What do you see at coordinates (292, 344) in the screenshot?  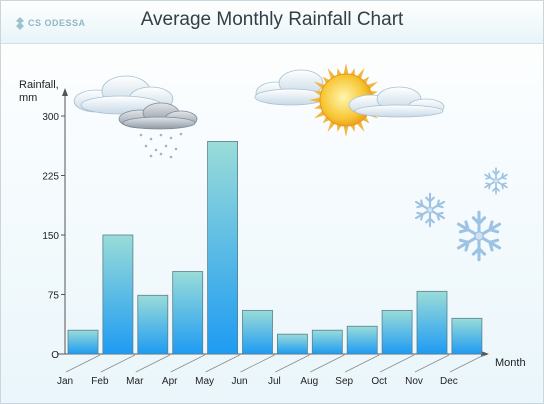 I see `bar-jul` at bounding box center [292, 344].